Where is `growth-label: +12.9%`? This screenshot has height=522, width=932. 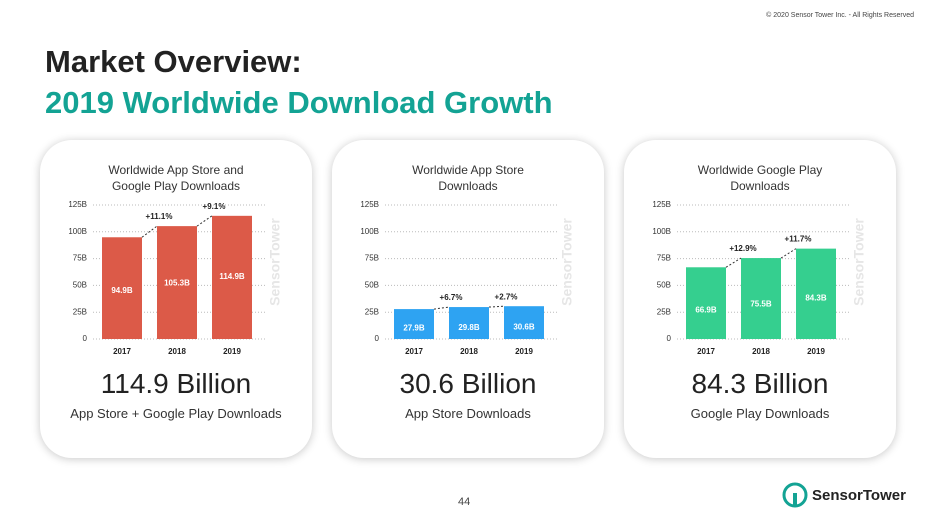
growth-label: +12.9% is located at coordinates (742, 248).